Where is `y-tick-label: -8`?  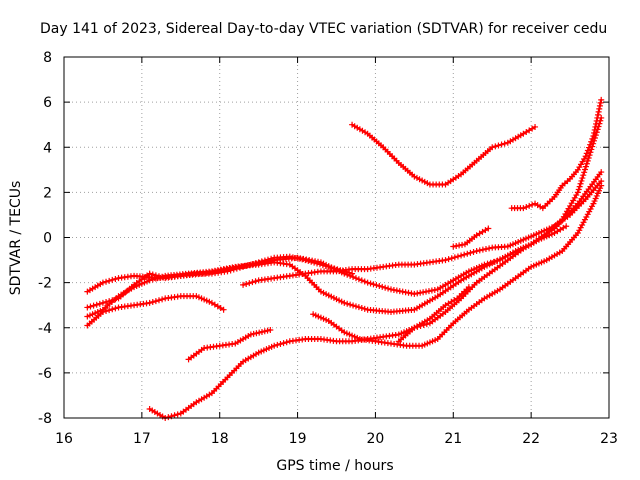 y-tick-label: -8 is located at coordinates (45, 419).